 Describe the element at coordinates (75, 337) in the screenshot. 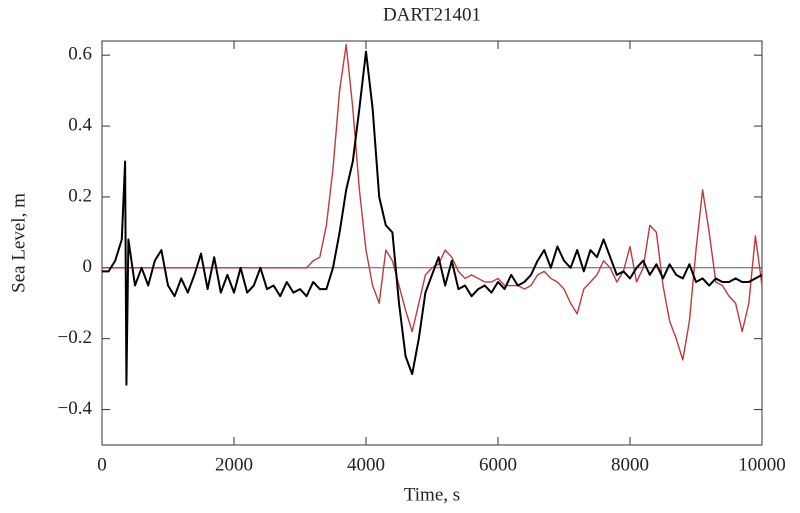

I see `y-tick-label: −0.2` at that location.